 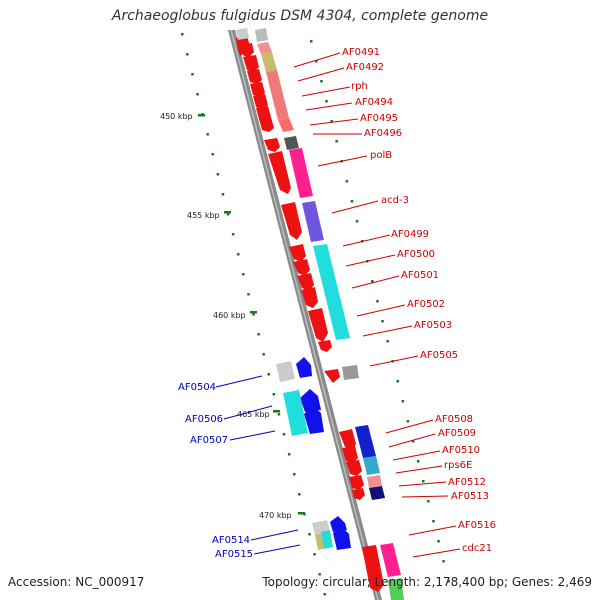 I want to click on gene-label-AF0509: AF0509, so click(x=457, y=433).